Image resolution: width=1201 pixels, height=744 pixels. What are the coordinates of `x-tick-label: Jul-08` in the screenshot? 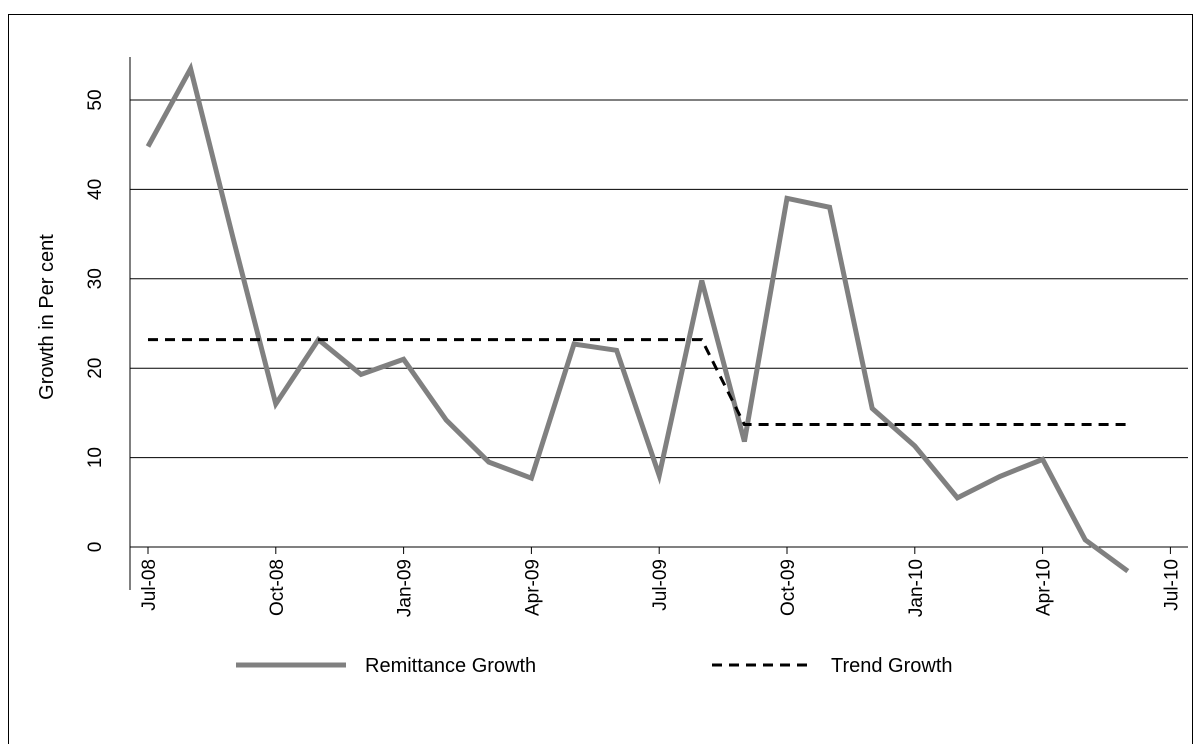 It's located at (149, 585).